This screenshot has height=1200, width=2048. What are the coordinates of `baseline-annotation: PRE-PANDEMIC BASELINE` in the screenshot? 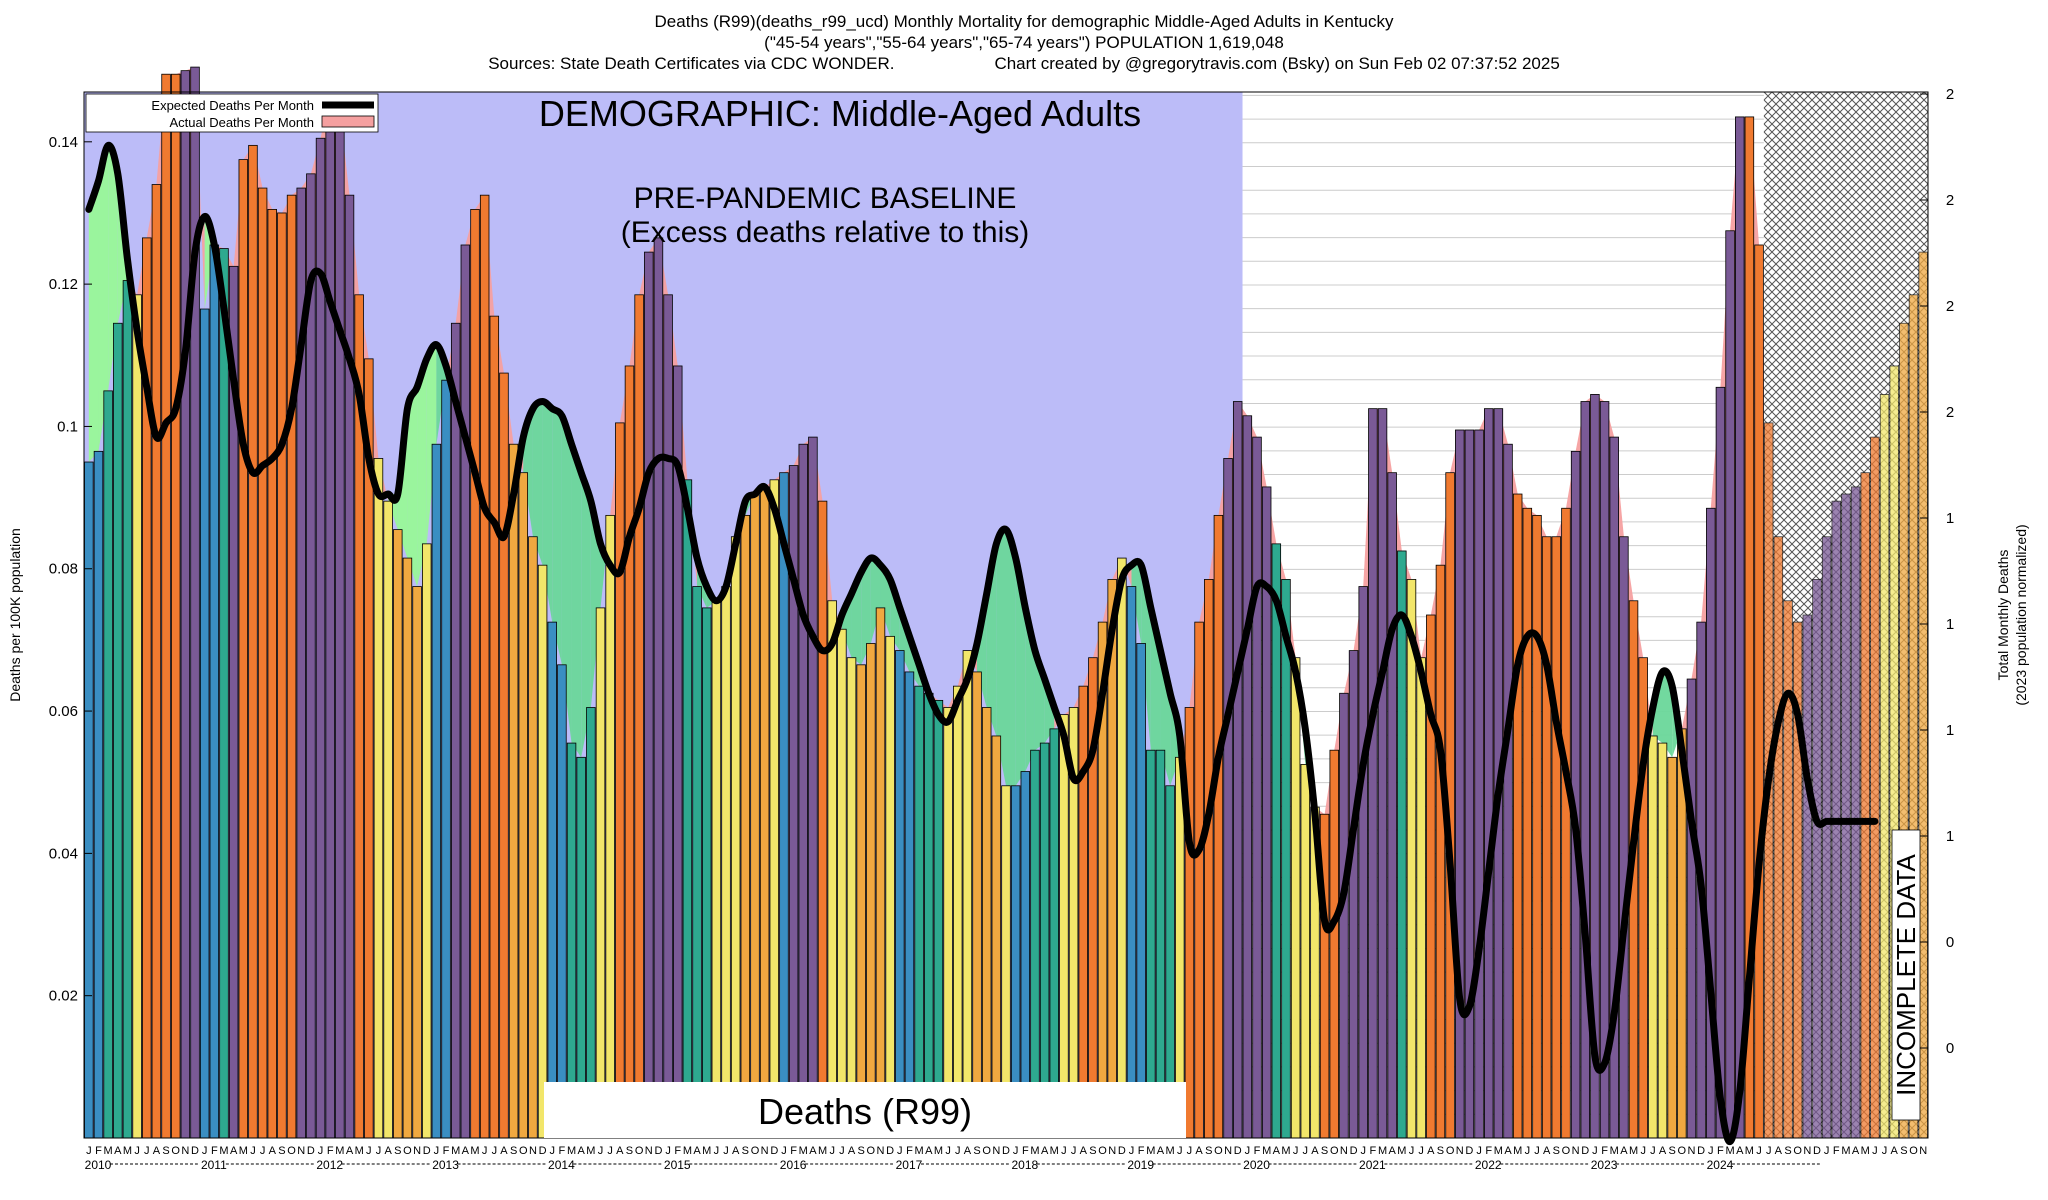 It's located at (825, 198).